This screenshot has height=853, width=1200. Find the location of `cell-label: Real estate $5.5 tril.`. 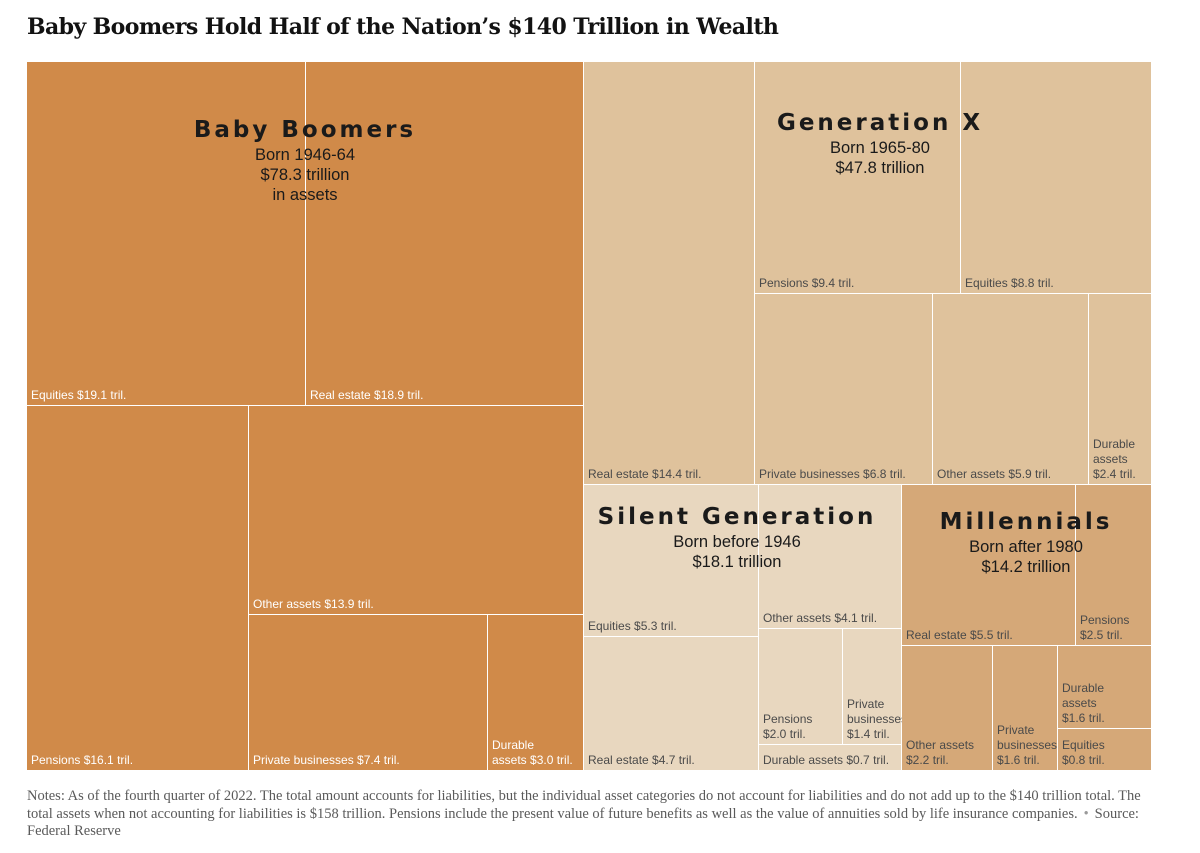

cell-label: Real estate $5.5 tril. is located at coordinates (959, 635).